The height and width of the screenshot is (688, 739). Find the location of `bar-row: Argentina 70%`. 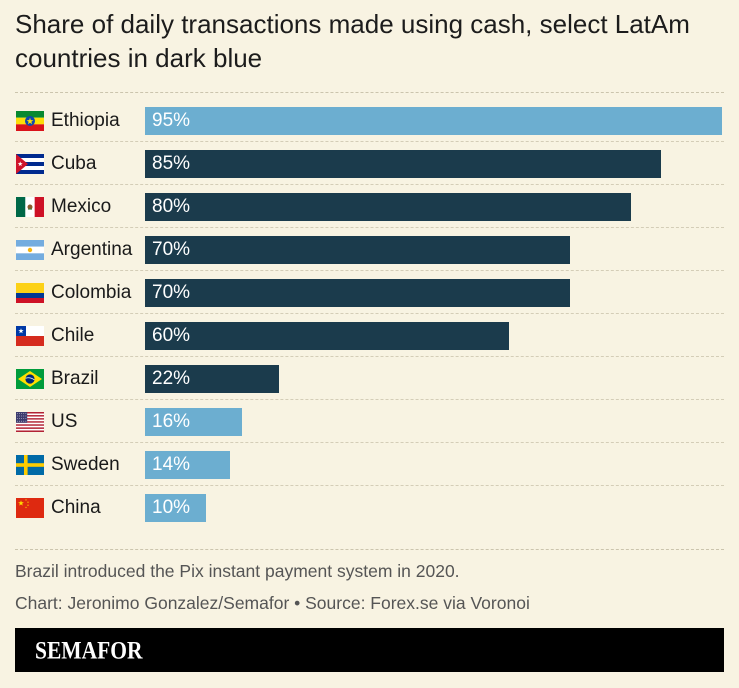

bar-row: Argentina 70% is located at coordinates (369, 249).